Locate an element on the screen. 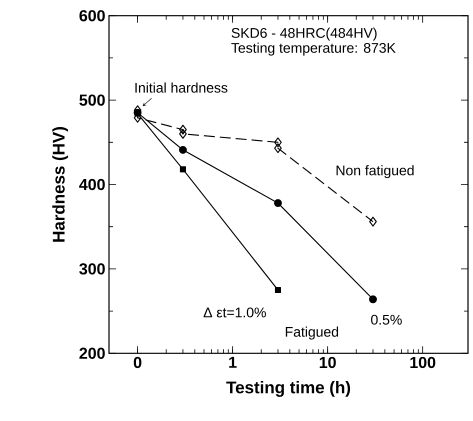 This screenshot has width=473, height=421. x-tick-label: 10 is located at coordinates (328, 362).